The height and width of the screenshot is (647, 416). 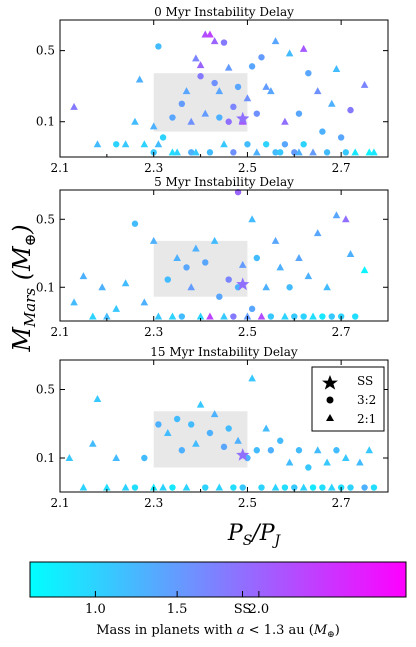 What do you see at coordinates (153, 503) in the screenshot?
I see `x-tick-label: 2.3` at bounding box center [153, 503].